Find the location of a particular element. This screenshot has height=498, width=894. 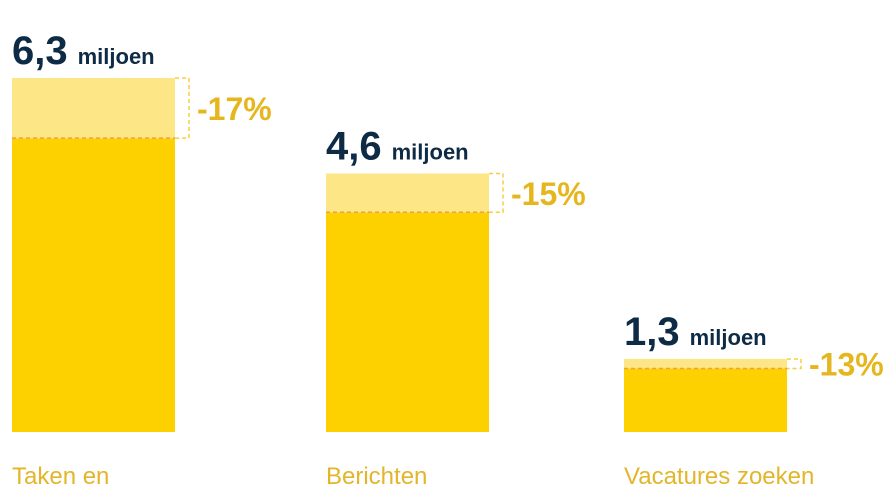

change-label: -15% is located at coordinates (548, 194).